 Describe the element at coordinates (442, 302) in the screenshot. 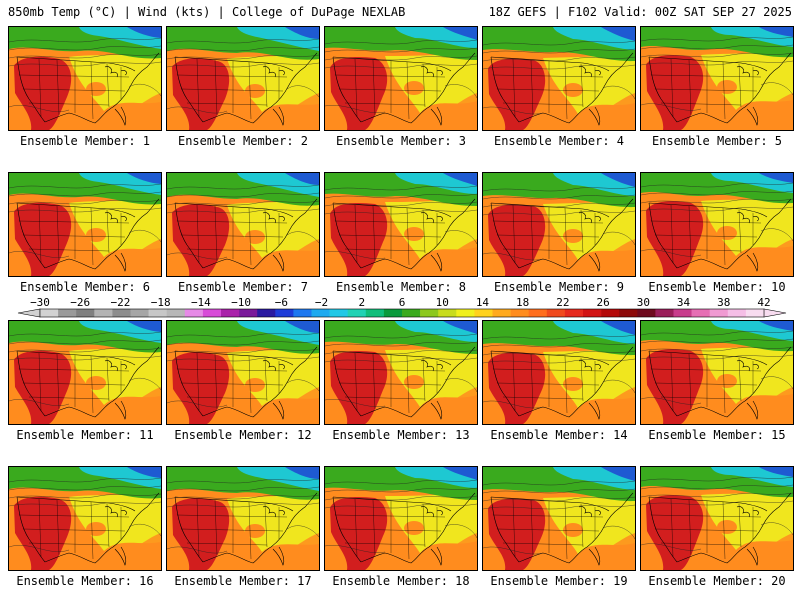

I see `colorbar-tick-label: 10` at that location.